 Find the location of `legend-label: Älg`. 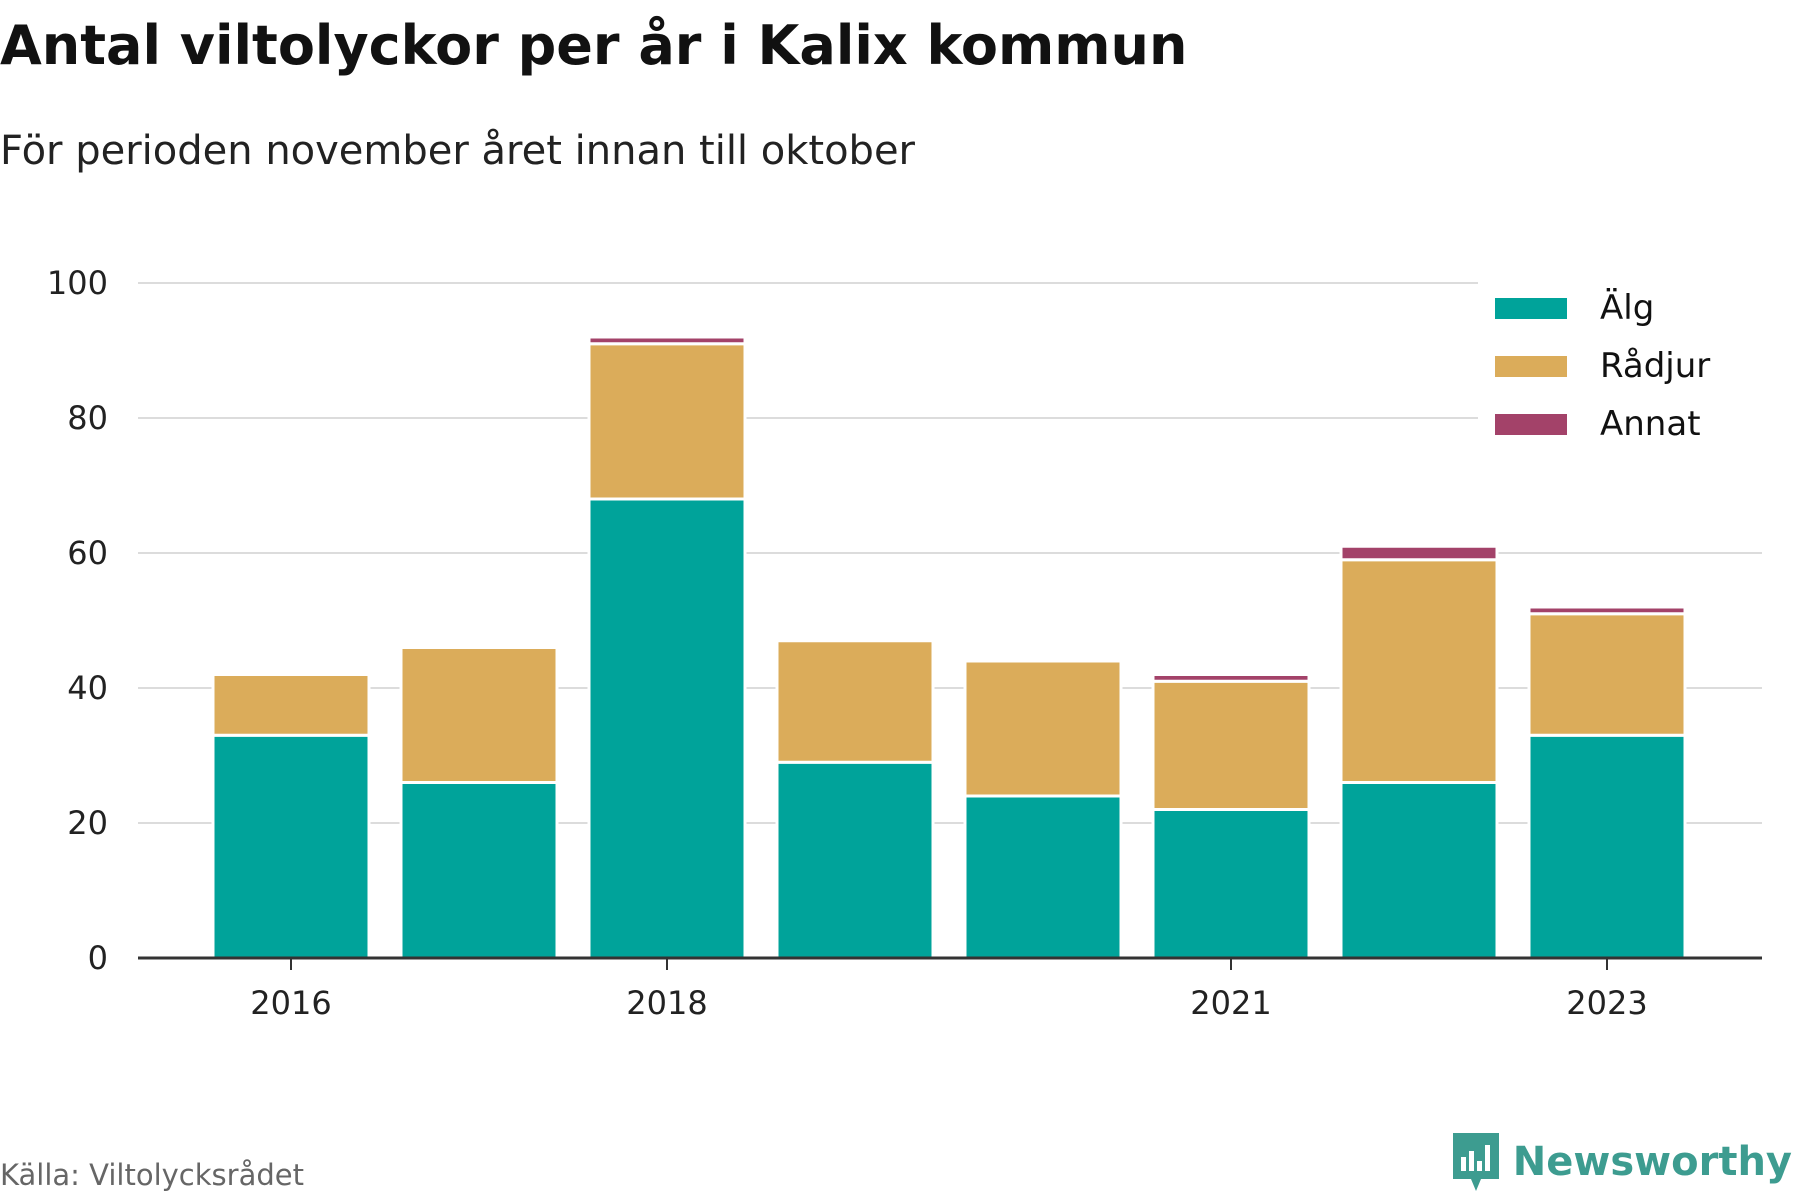

legend-label: Älg is located at coordinates (1627, 308).